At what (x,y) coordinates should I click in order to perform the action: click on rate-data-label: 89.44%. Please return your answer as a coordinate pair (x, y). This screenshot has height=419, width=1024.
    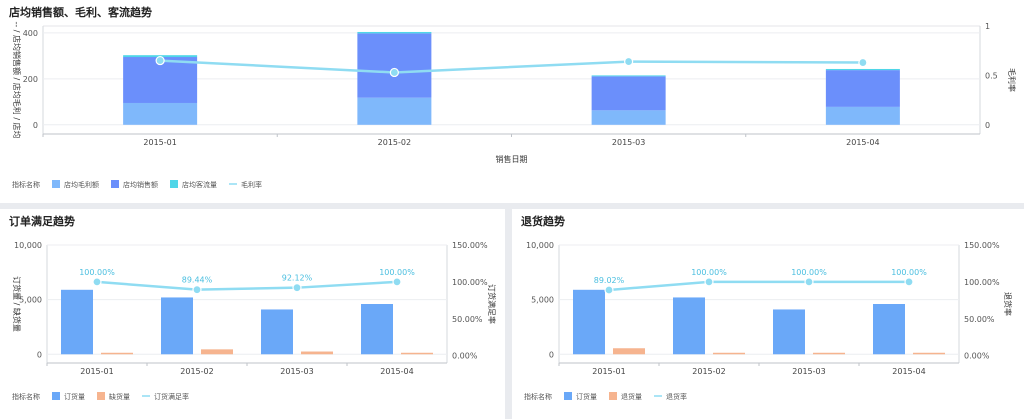
    Looking at the image, I should click on (197, 280).